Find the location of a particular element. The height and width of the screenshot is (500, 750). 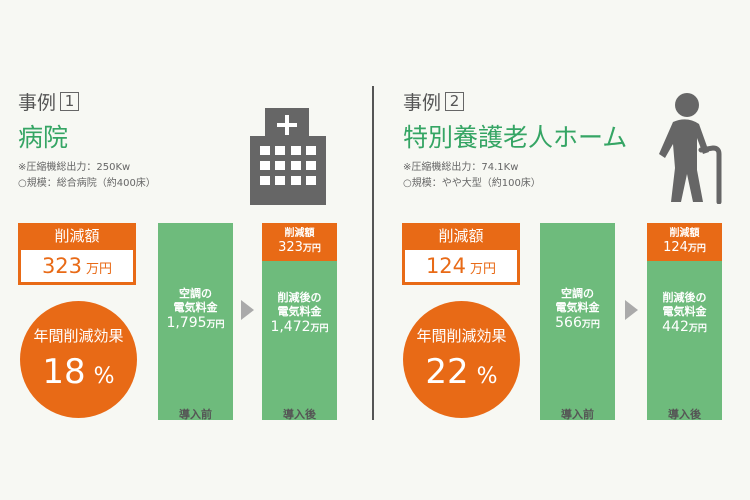

spec-output: ※圧縮機総出力：250Kw is located at coordinates (74, 167).